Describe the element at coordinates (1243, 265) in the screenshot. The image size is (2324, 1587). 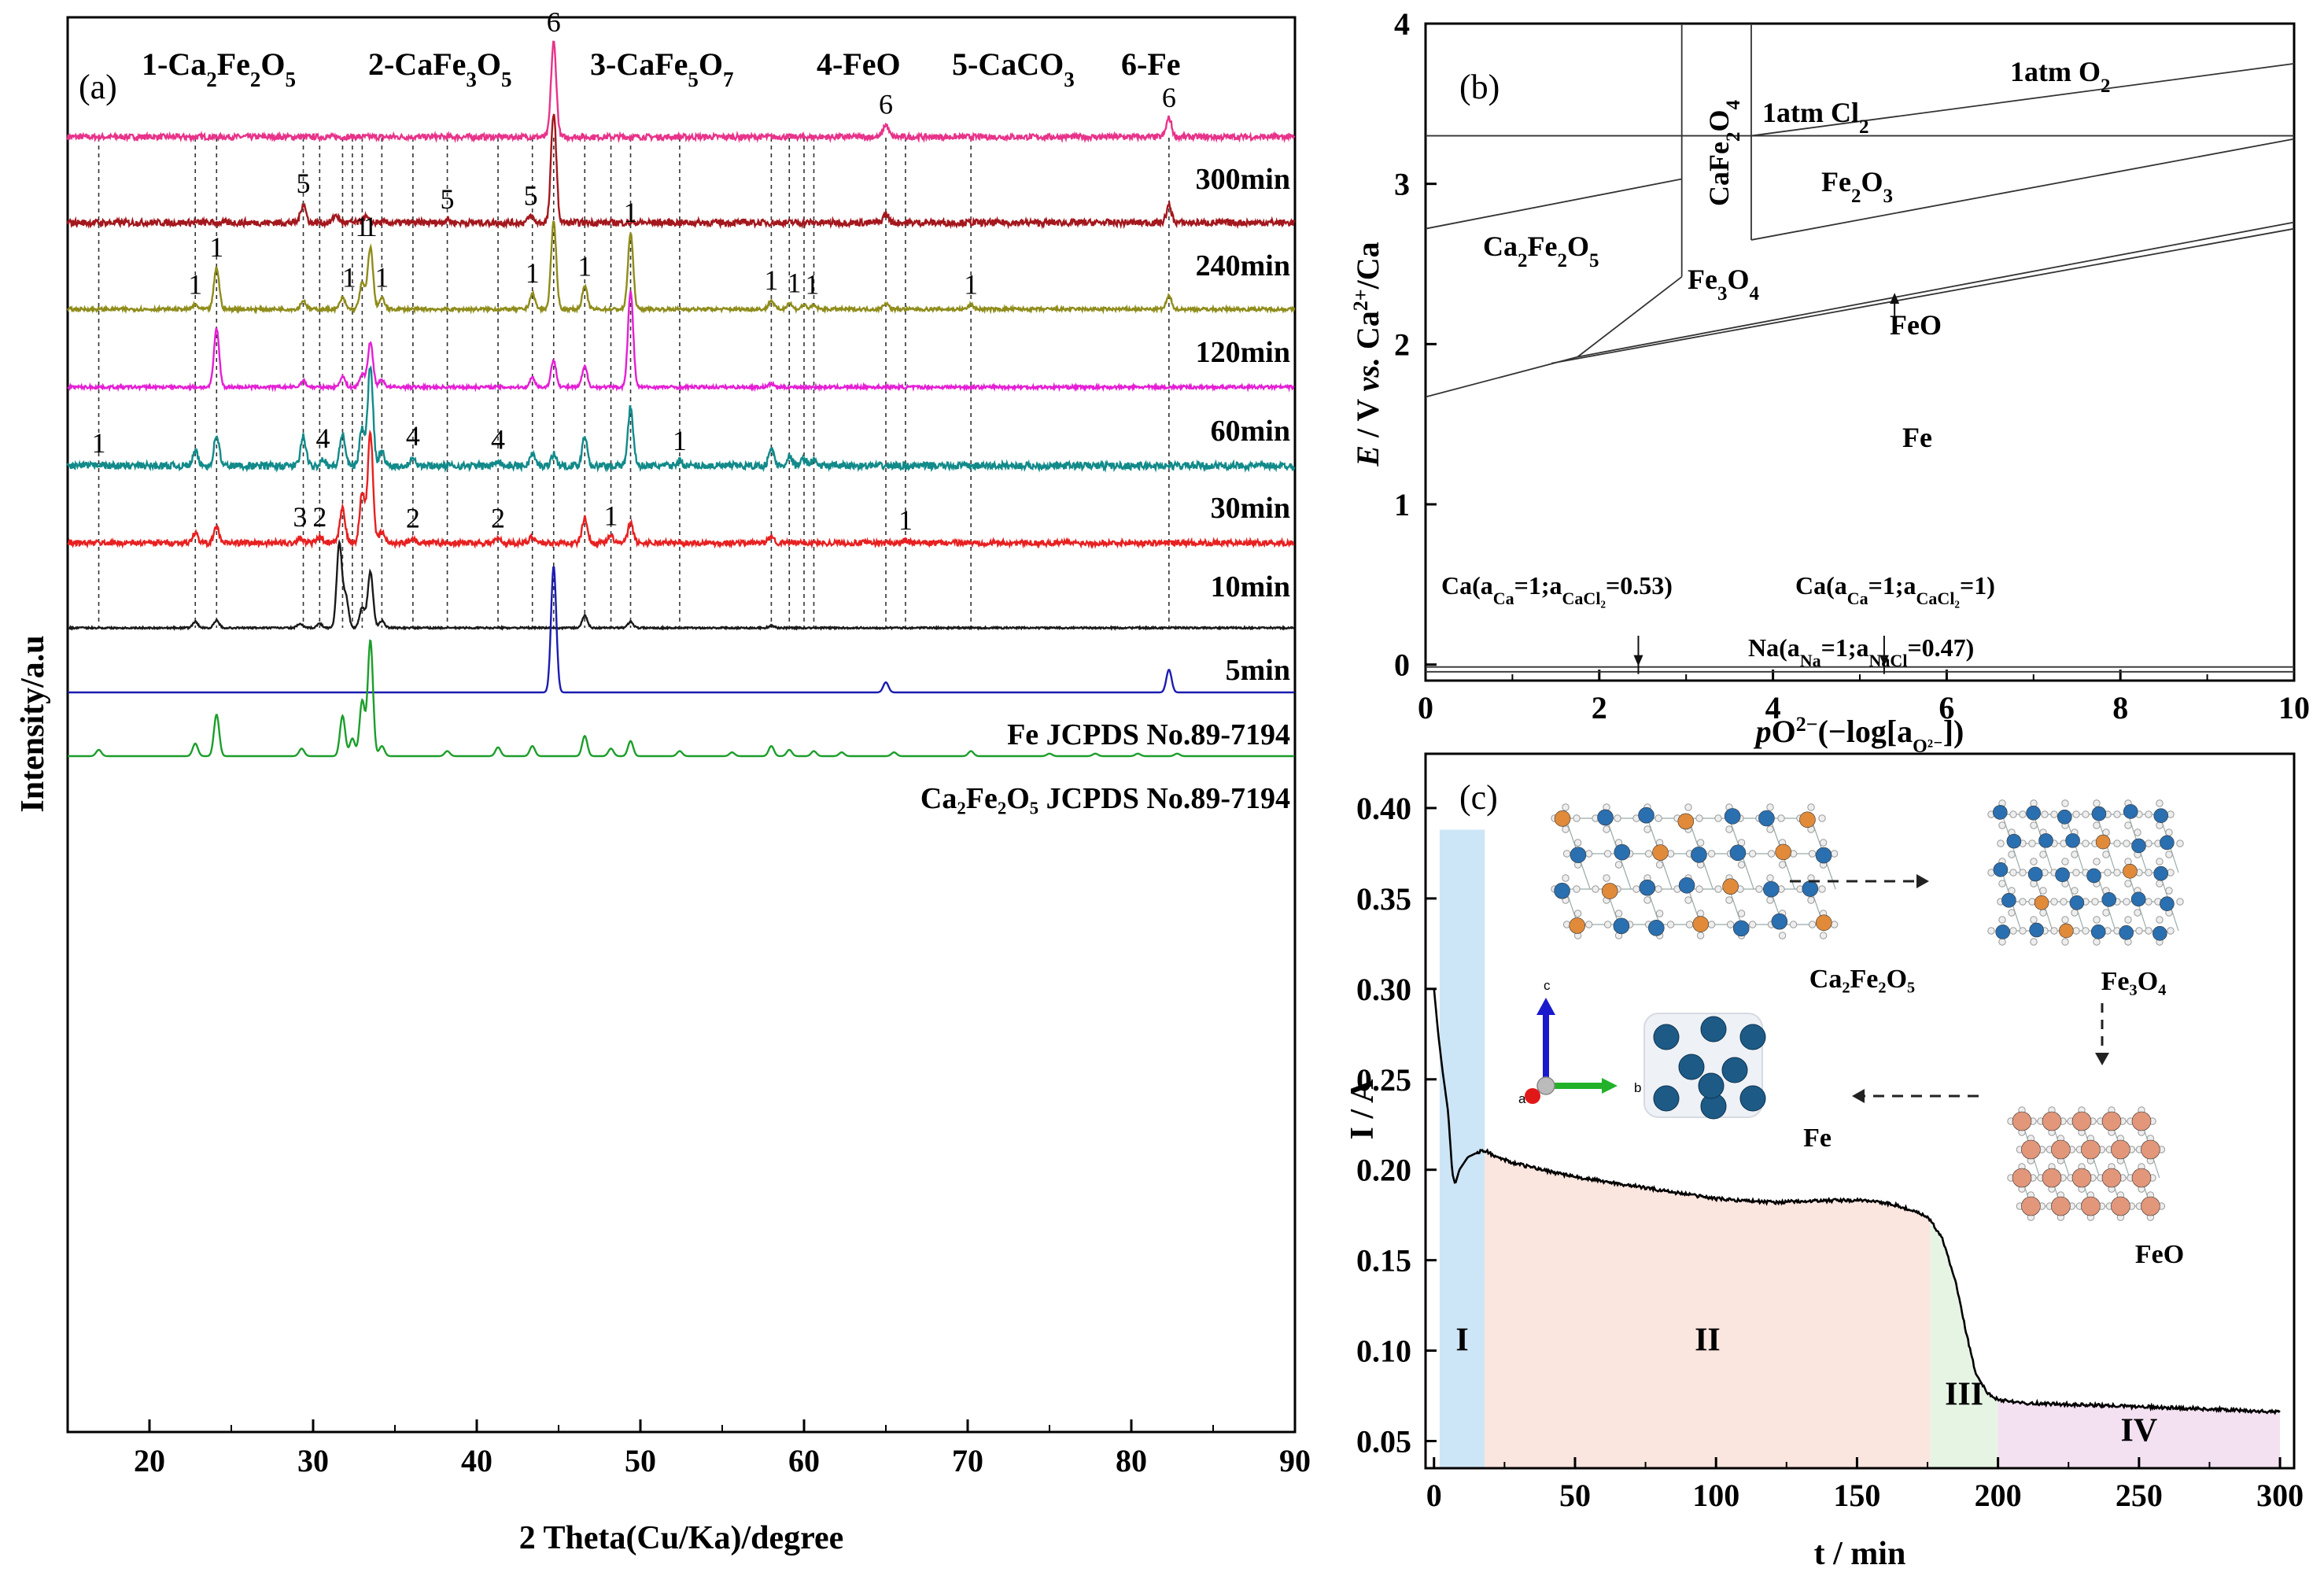
I see `xrd-series-label: 240min` at that location.